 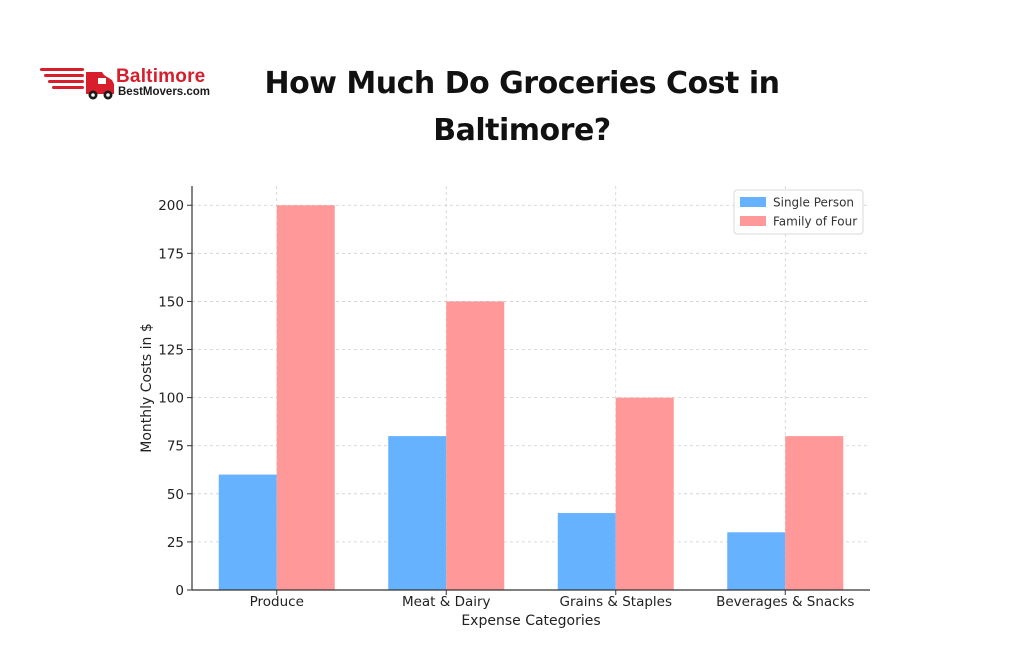 I want to click on logo-text: Baltimore, so click(x=161, y=76).